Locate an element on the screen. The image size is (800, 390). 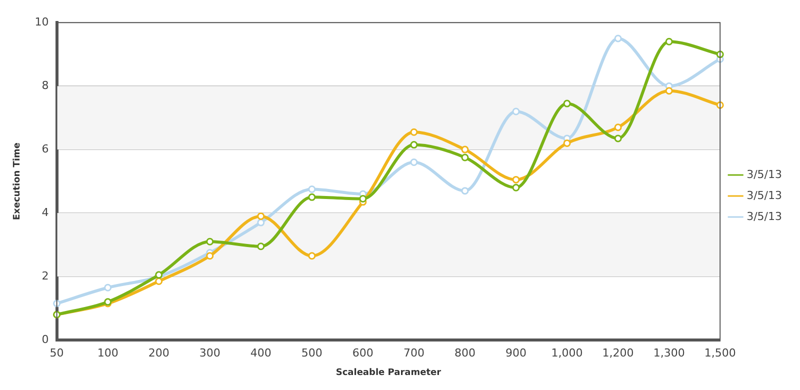
x-tick-label: 500 is located at coordinates (311, 353).